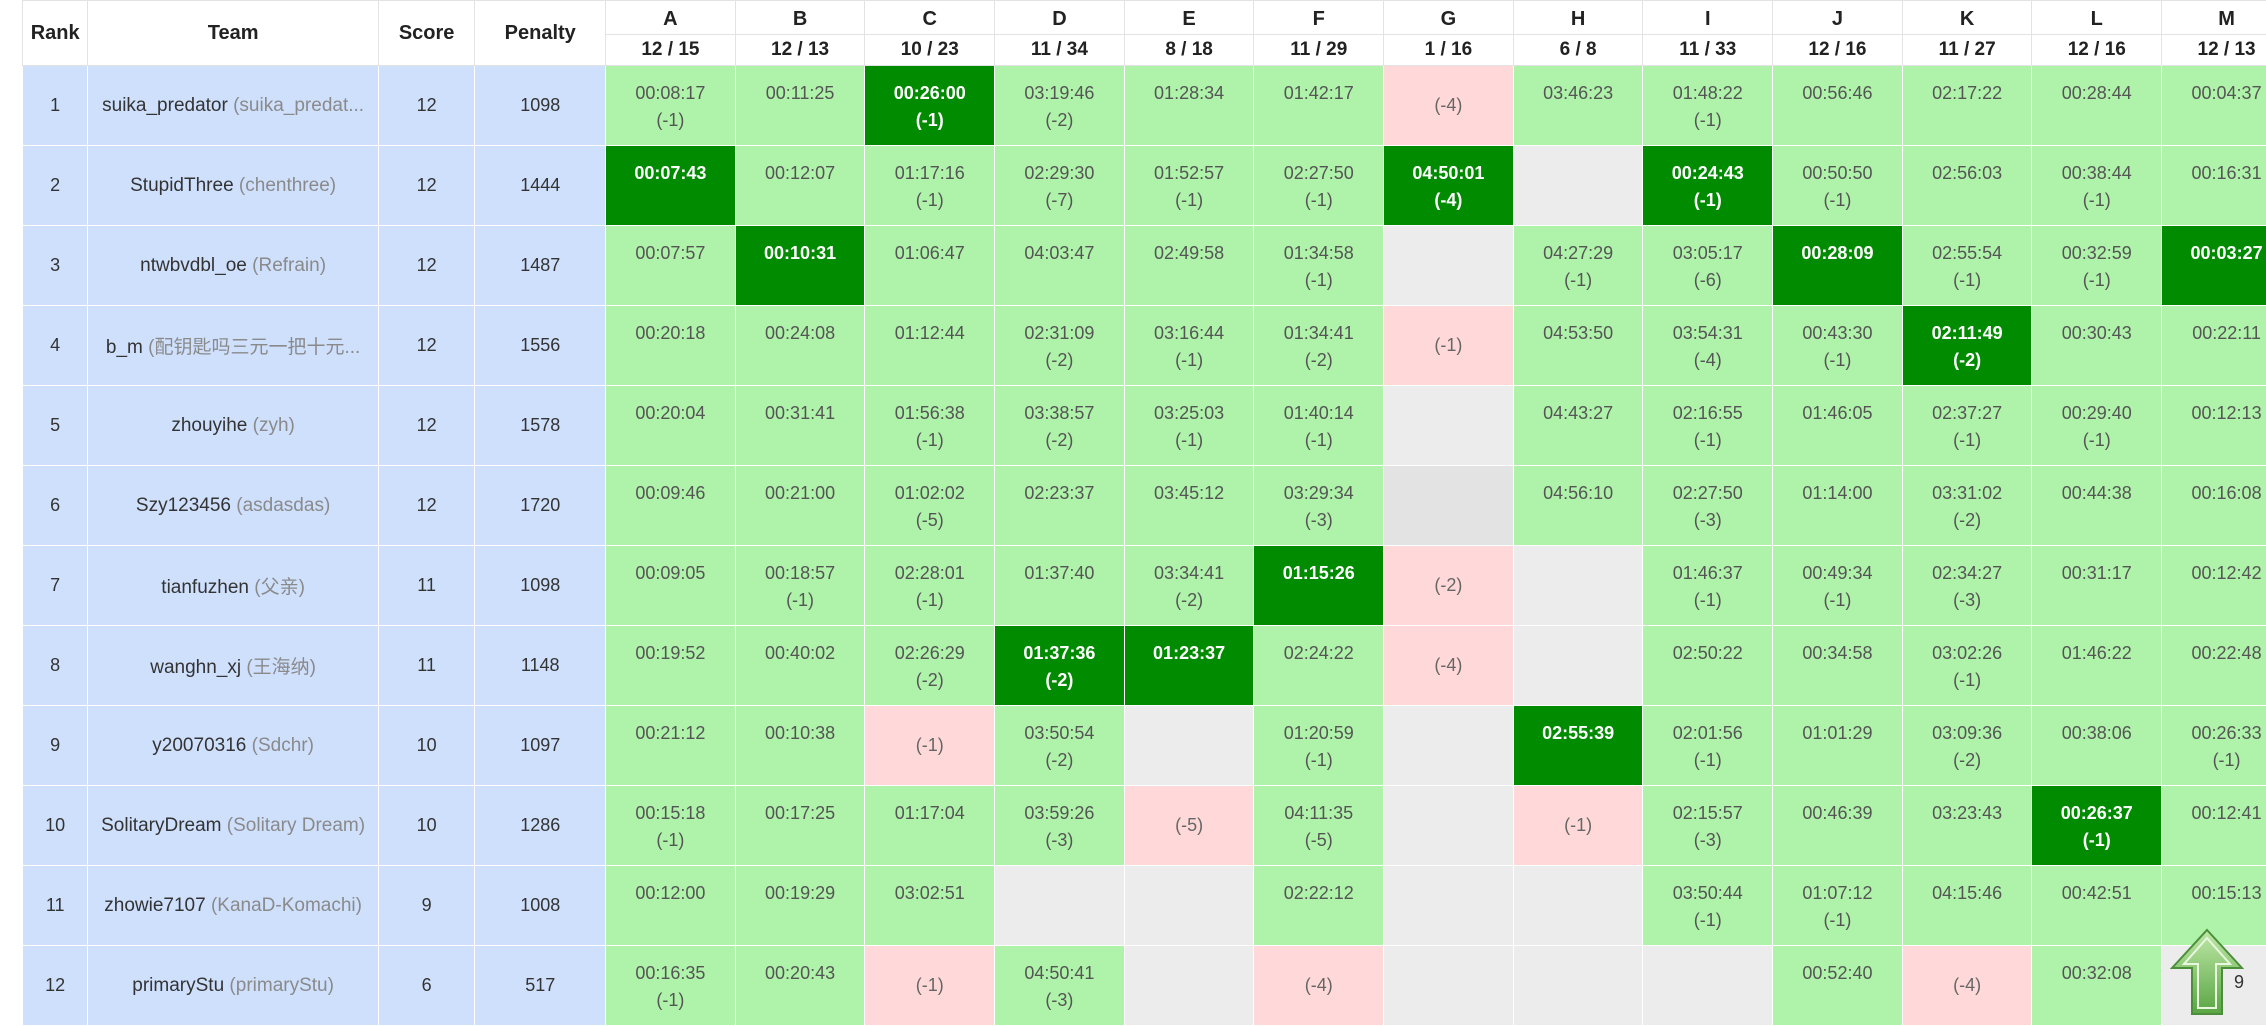 This screenshot has height=1026, width=2266. Describe the element at coordinates (1448, 585) in the screenshot. I see `problem-cell-g: (-2)` at that location.